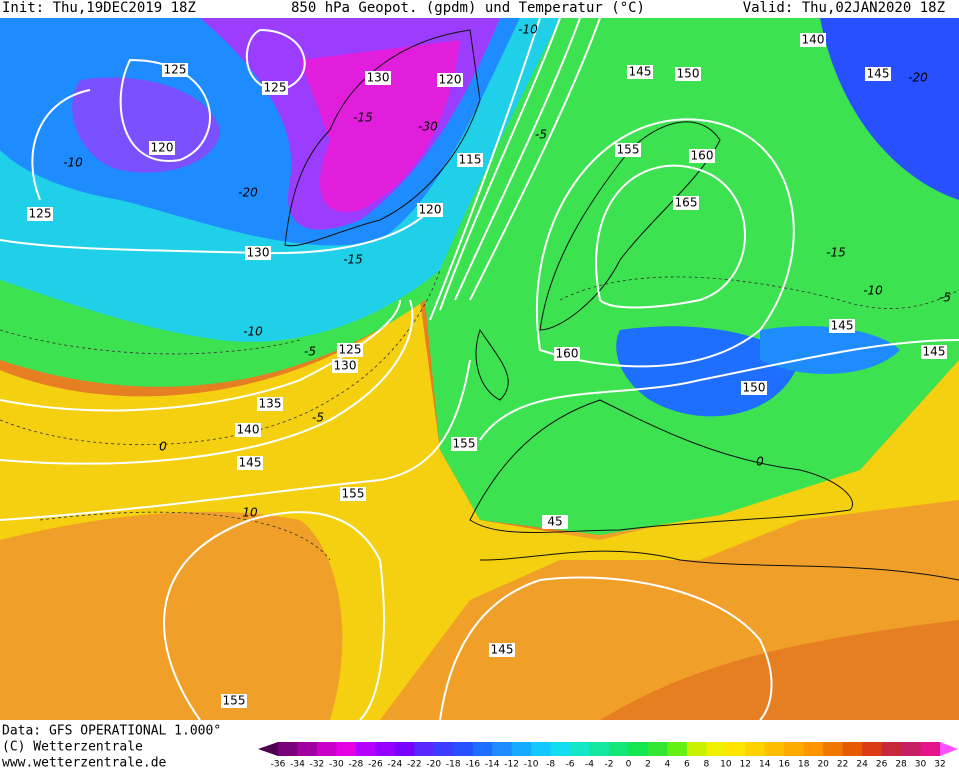 Image resolution: width=959 pixels, height=770 pixels. Describe the element at coordinates (550, 765) in the screenshot. I see `legend-tick-label: -8` at that location.